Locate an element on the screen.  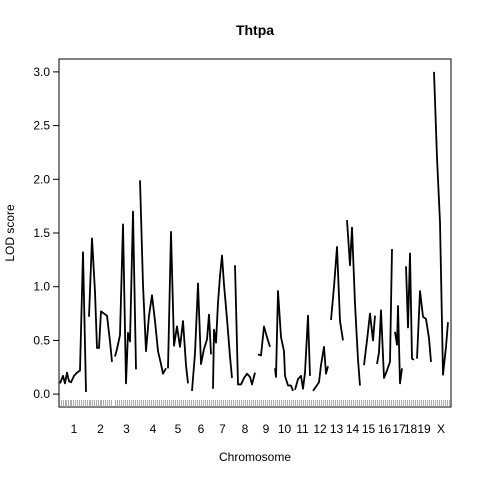
y-axis-label: LOD score is located at coordinates (10, 233).